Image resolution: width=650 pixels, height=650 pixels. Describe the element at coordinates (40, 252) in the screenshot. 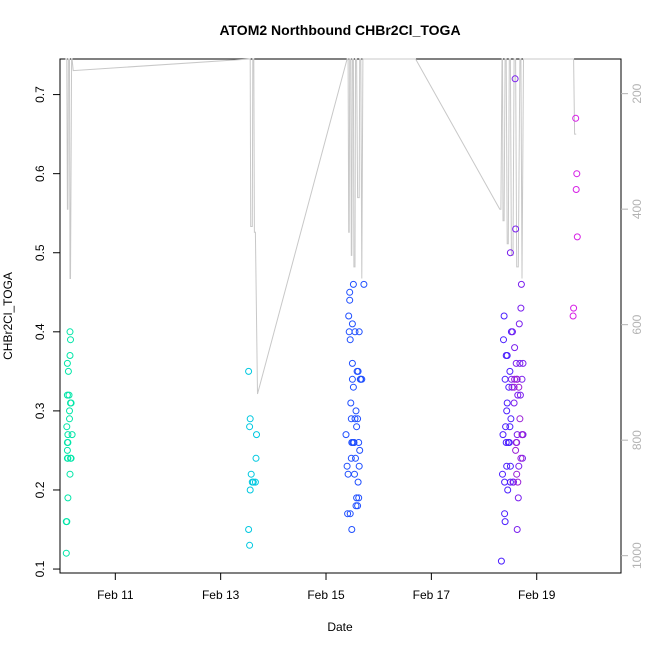

I see `y-tick-label-4: 0.5` at that location.